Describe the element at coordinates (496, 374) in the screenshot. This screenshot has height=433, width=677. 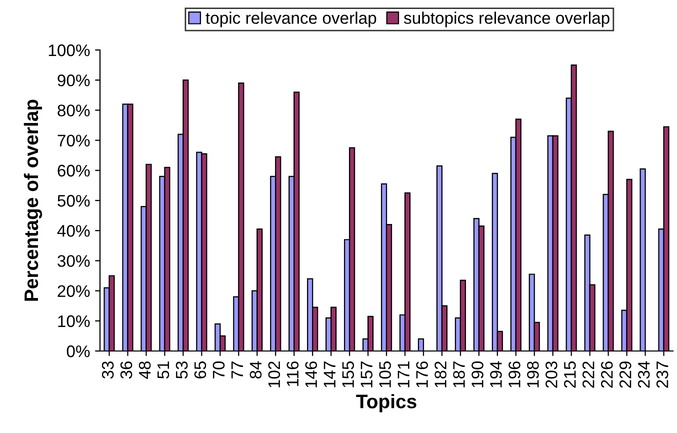
I see `x-tick-label: 194` at that location.